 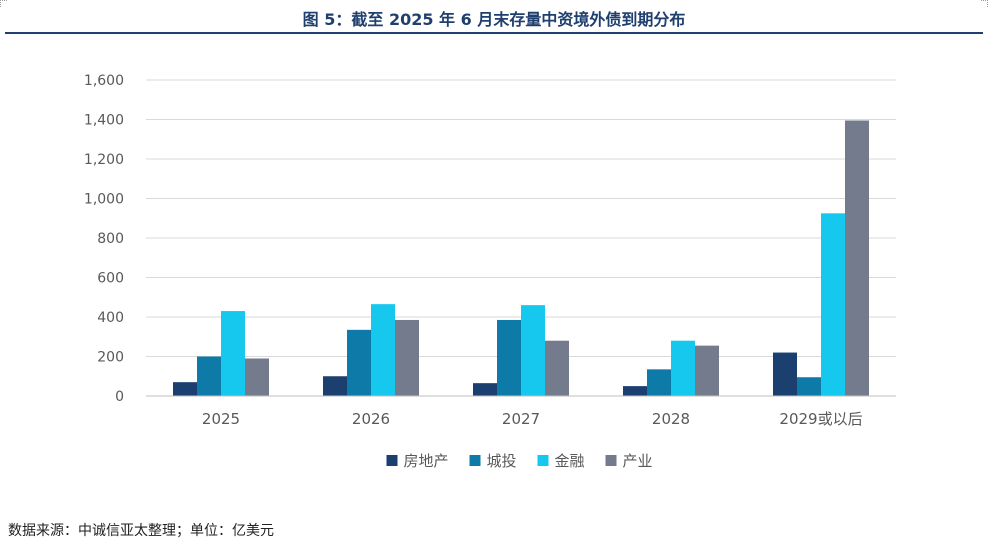 What do you see at coordinates (521, 419) in the screenshot?
I see `x-tick-label: 2027` at bounding box center [521, 419].